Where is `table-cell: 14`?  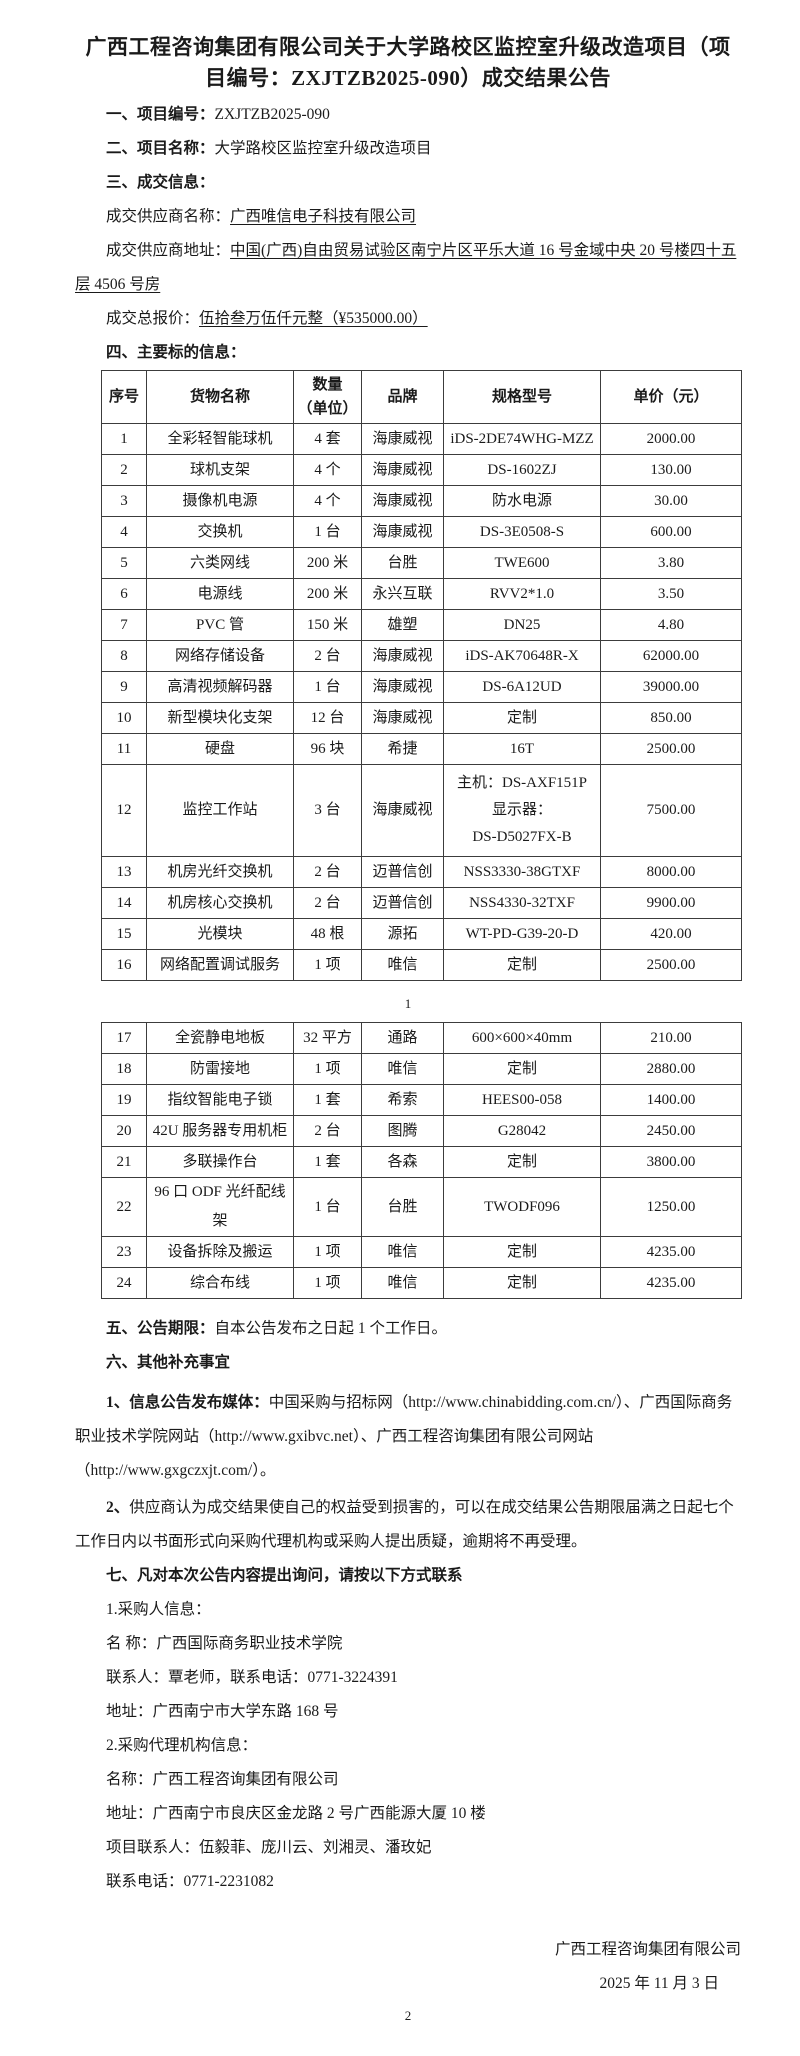
table-cell: 14 is located at coordinates (124, 903).